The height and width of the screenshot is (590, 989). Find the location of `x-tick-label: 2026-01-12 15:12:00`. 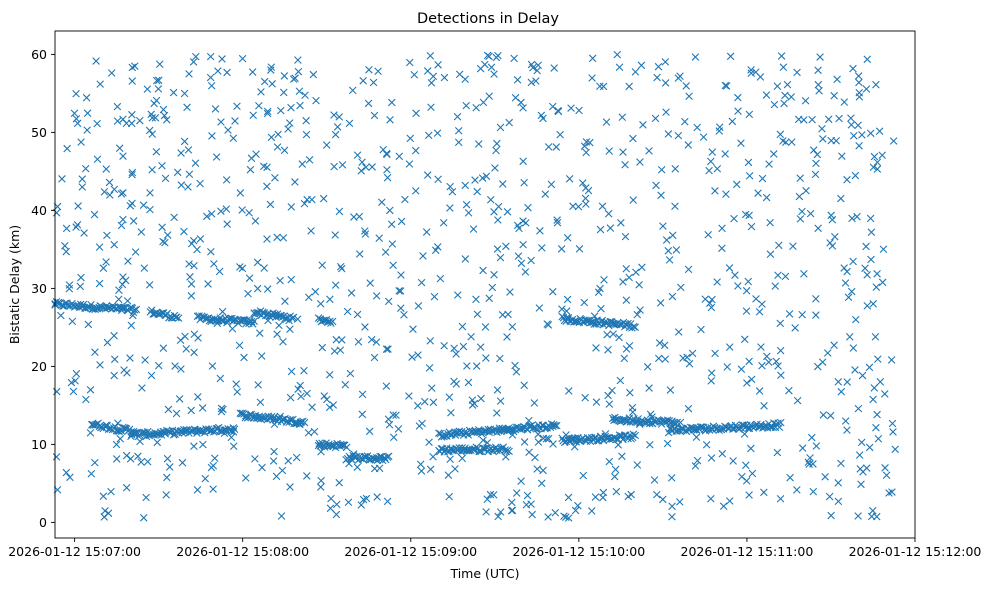

x-tick-label: 2026-01-12 15:12:00 is located at coordinates (915, 551).